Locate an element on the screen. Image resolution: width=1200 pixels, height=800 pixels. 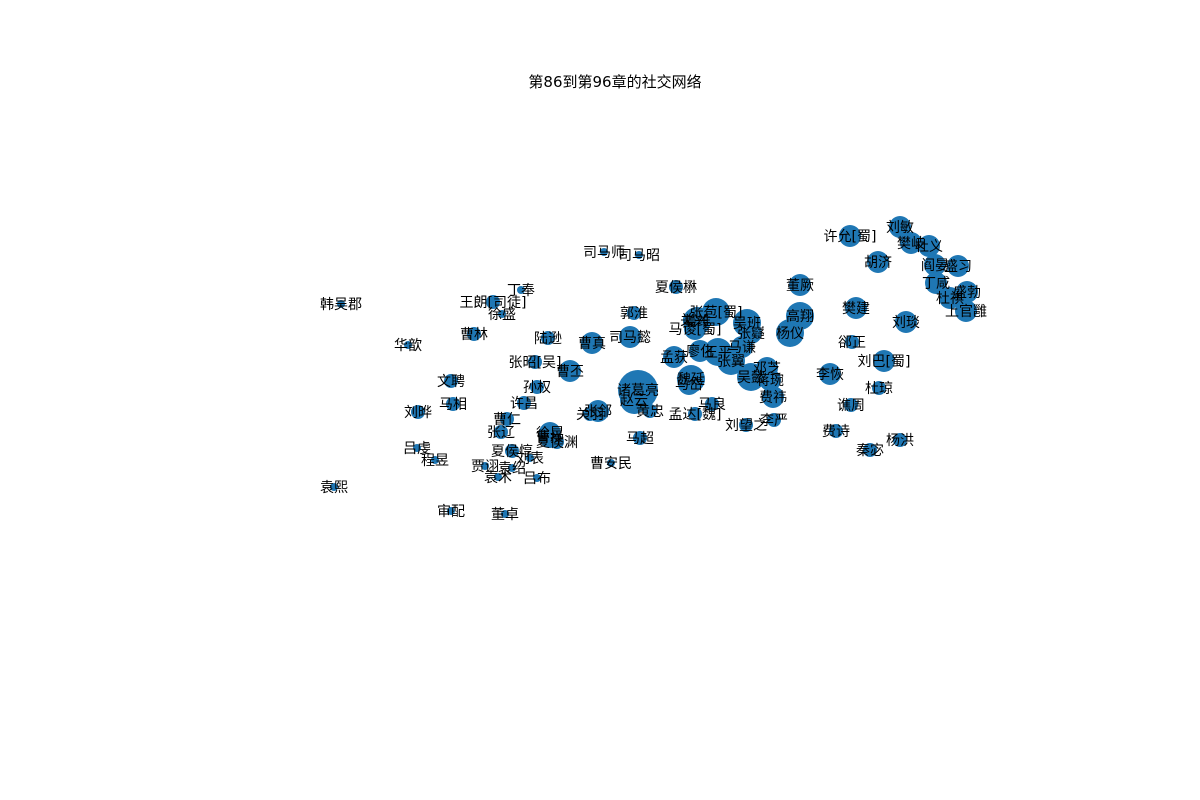
node-label: 曹操 is located at coordinates (550, 438).